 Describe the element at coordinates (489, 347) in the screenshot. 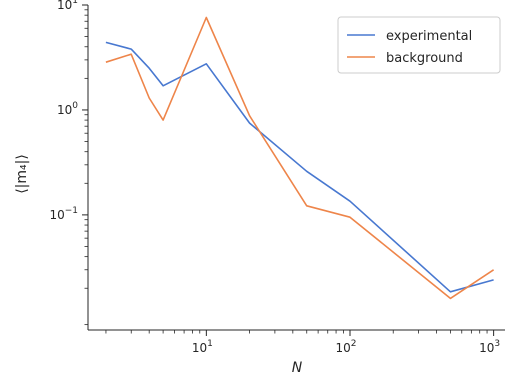

I see `x-tick-label: 10³` at that location.